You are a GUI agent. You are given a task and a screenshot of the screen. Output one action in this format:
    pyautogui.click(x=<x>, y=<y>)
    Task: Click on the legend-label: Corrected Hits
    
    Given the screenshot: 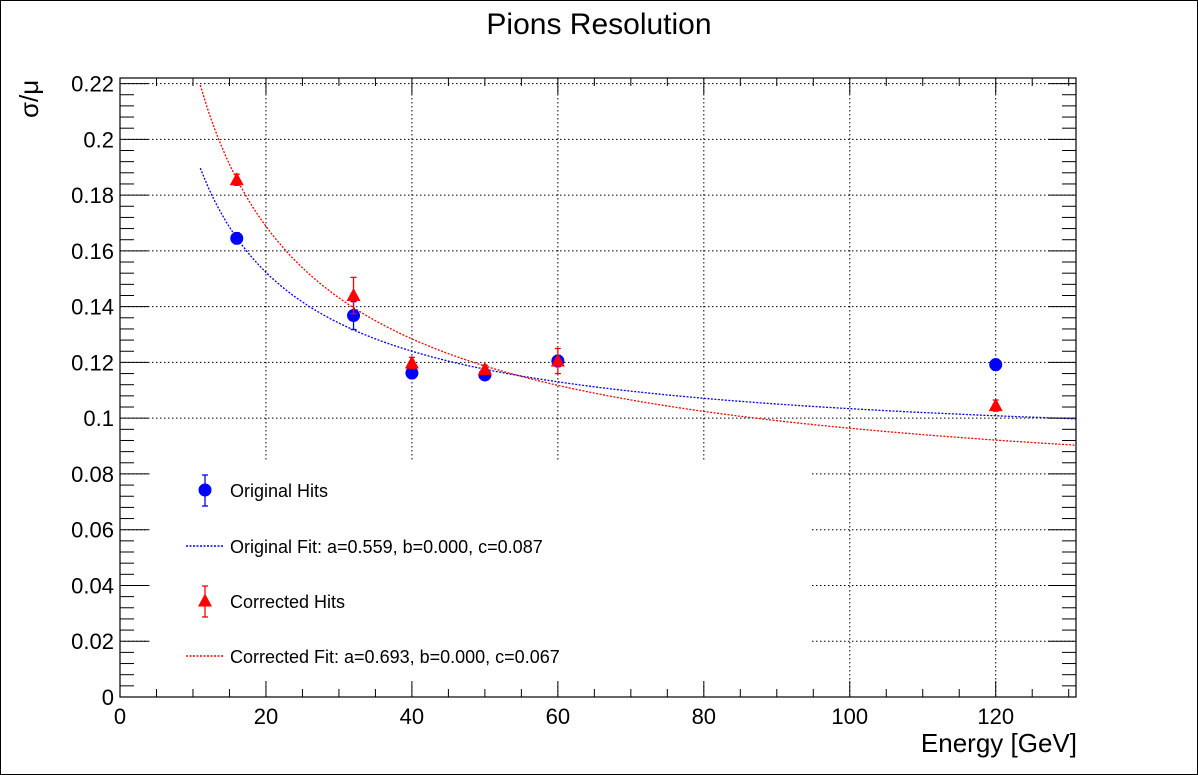 What is the action you would take?
    pyautogui.click(x=287, y=602)
    